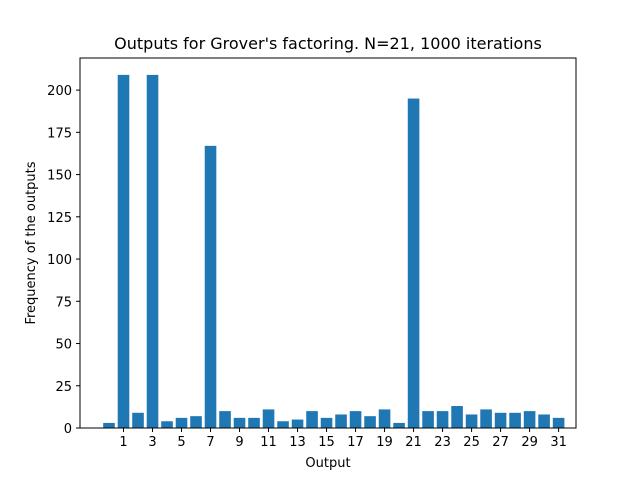 The width and height of the screenshot is (640, 480). I want to click on x-axis-label: Output, so click(327, 463).